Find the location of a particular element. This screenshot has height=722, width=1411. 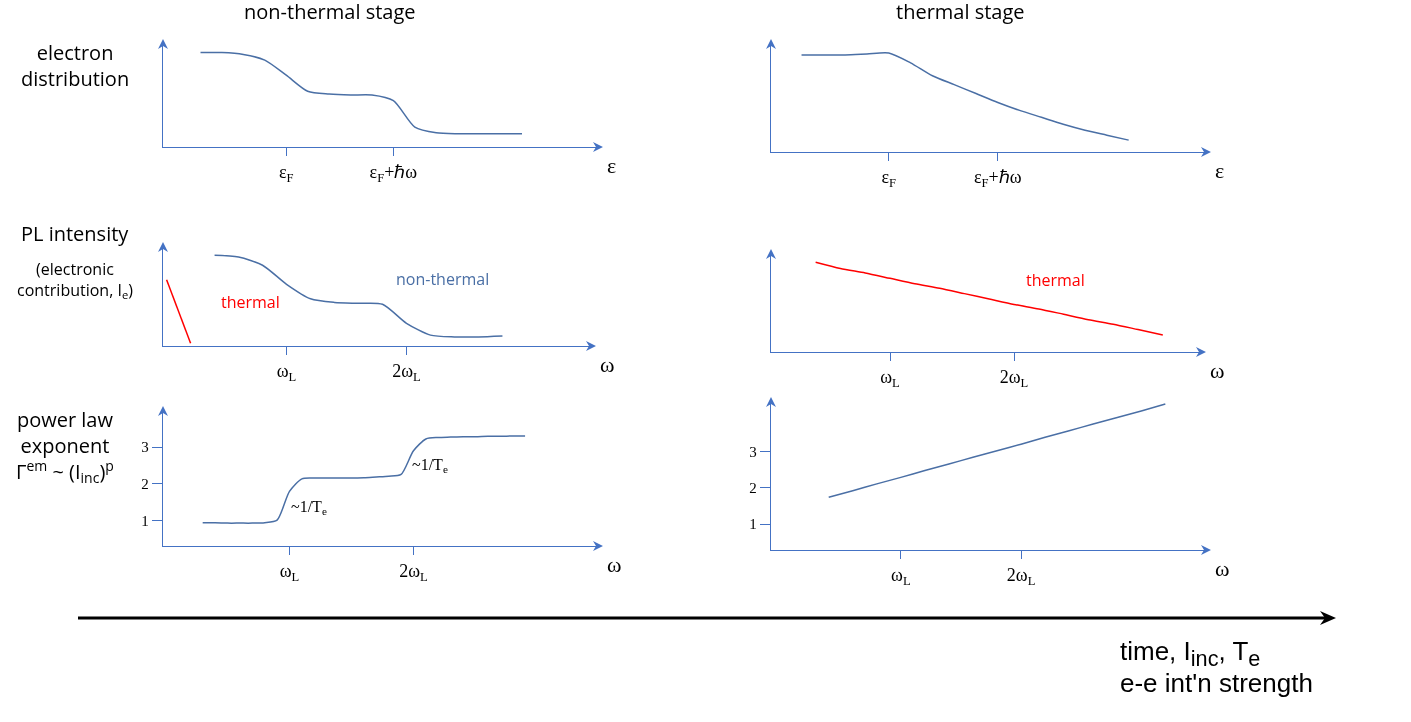

chart-title: non-thermal stage is located at coordinates (330, 12).